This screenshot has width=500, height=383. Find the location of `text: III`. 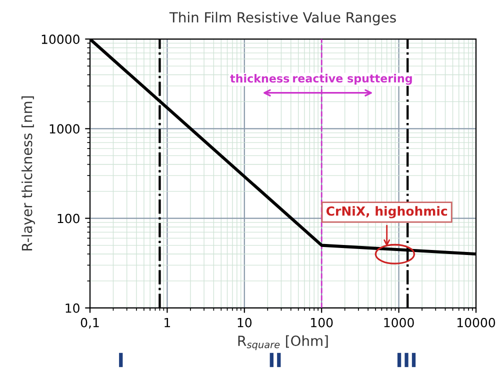

text: III is located at coordinates (406, 360).